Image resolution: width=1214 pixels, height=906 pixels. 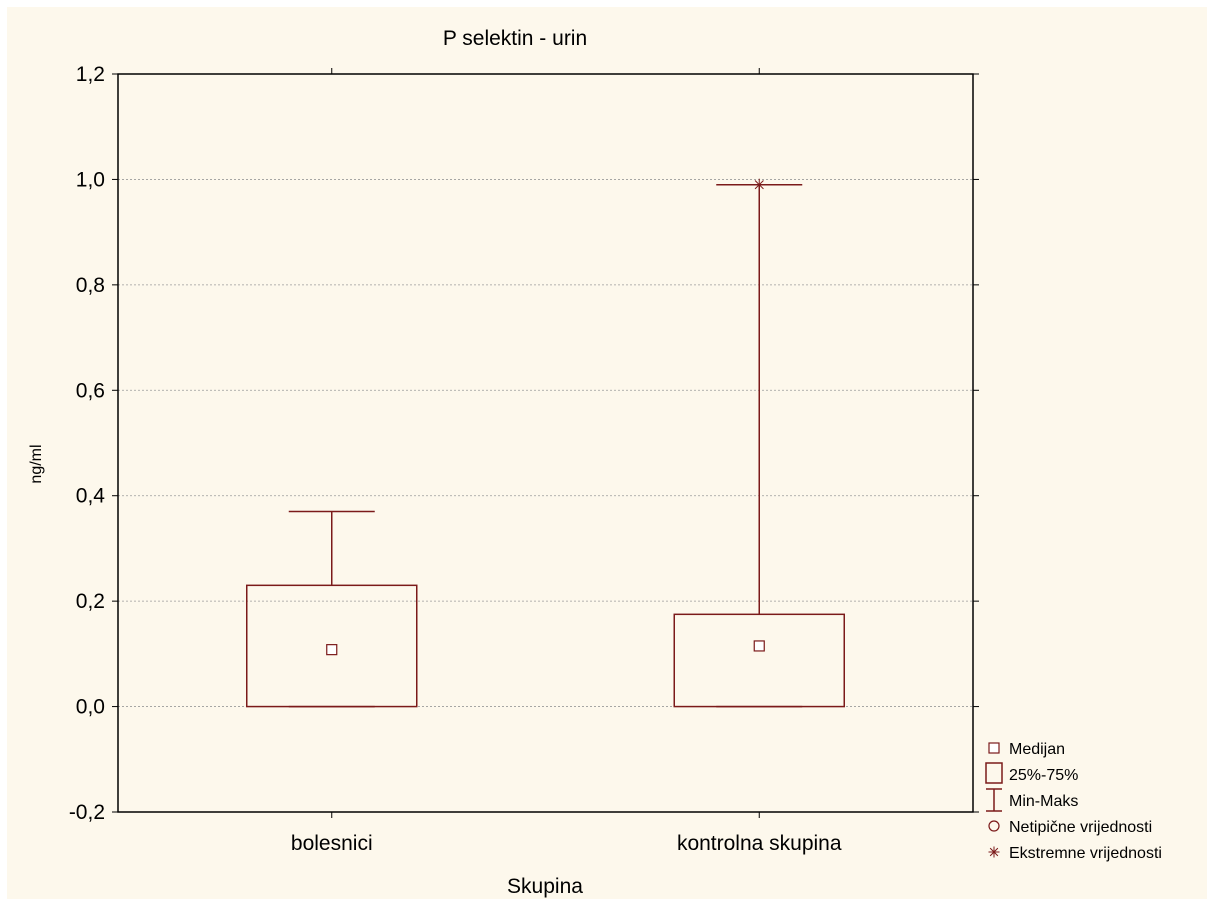 What do you see at coordinates (1080, 827) in the screenshot?
I see `legend-label: Netipične vrijednosti` at bounding box center [1080, 827].